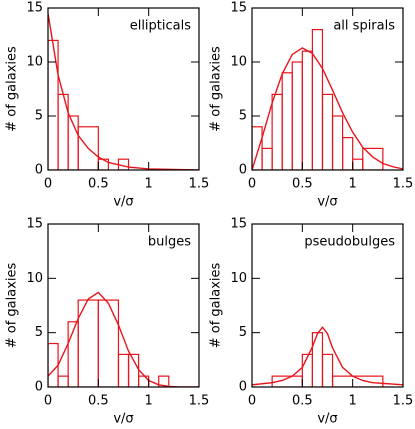 This screenshot has height=429, width=415. Describe the element at coordinates (364, 26) in the screenshot. I see `annotation: all spirals` at that location.